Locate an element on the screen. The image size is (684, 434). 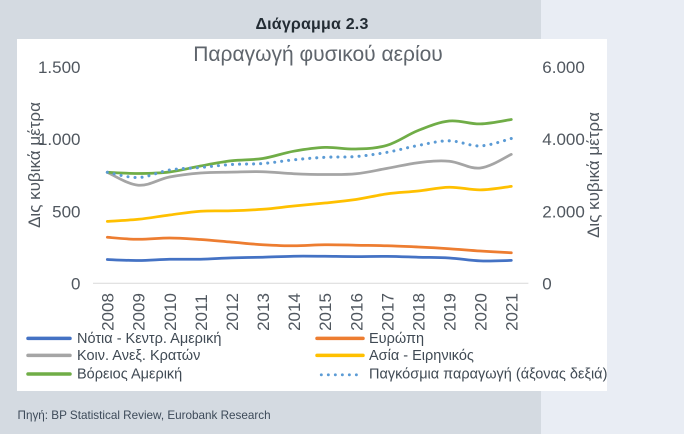
svg-text: 2020 is located at coordinates (481, 312).